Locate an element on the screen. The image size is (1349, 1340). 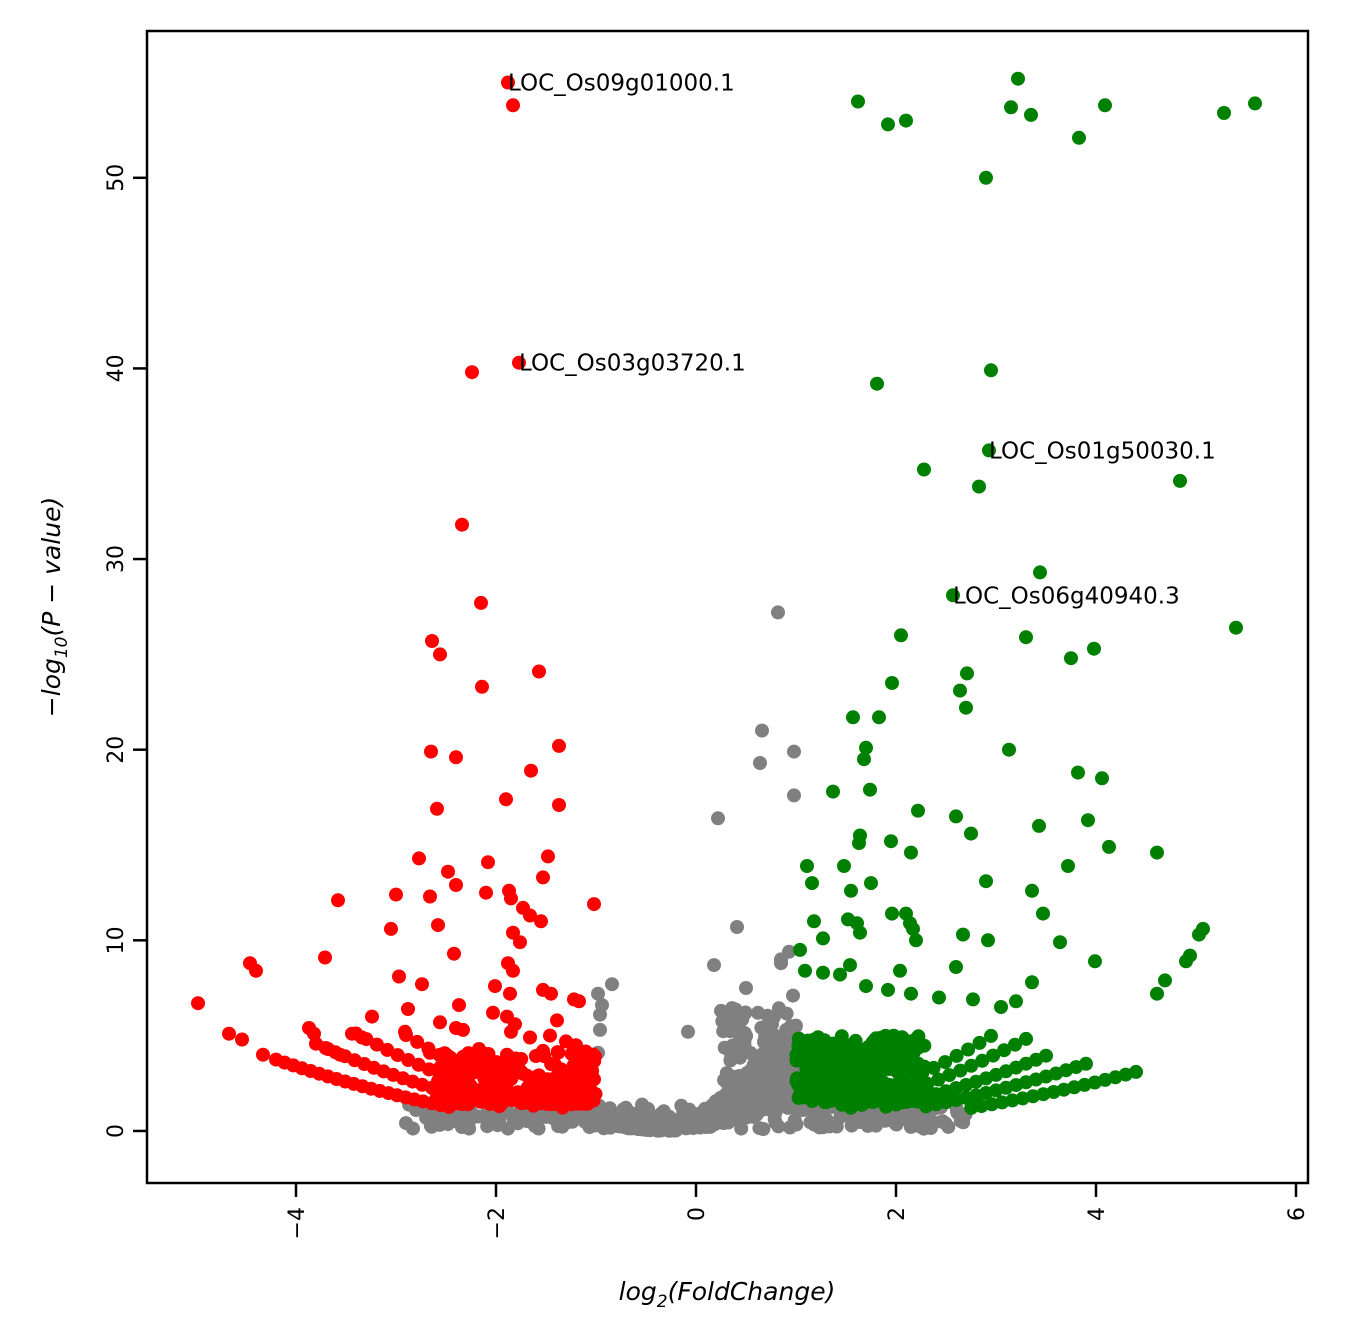
x-tick-label: 2 is located at coordinates (897, 1214).